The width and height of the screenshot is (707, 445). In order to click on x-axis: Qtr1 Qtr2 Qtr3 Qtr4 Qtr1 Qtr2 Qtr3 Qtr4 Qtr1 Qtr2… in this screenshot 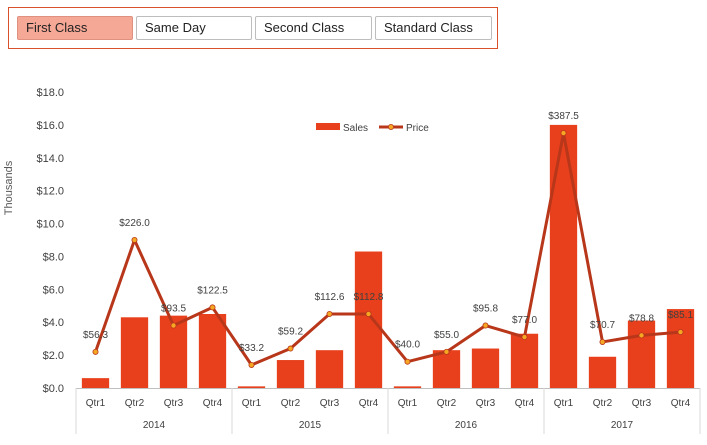, I will do `click(388, 411)`.